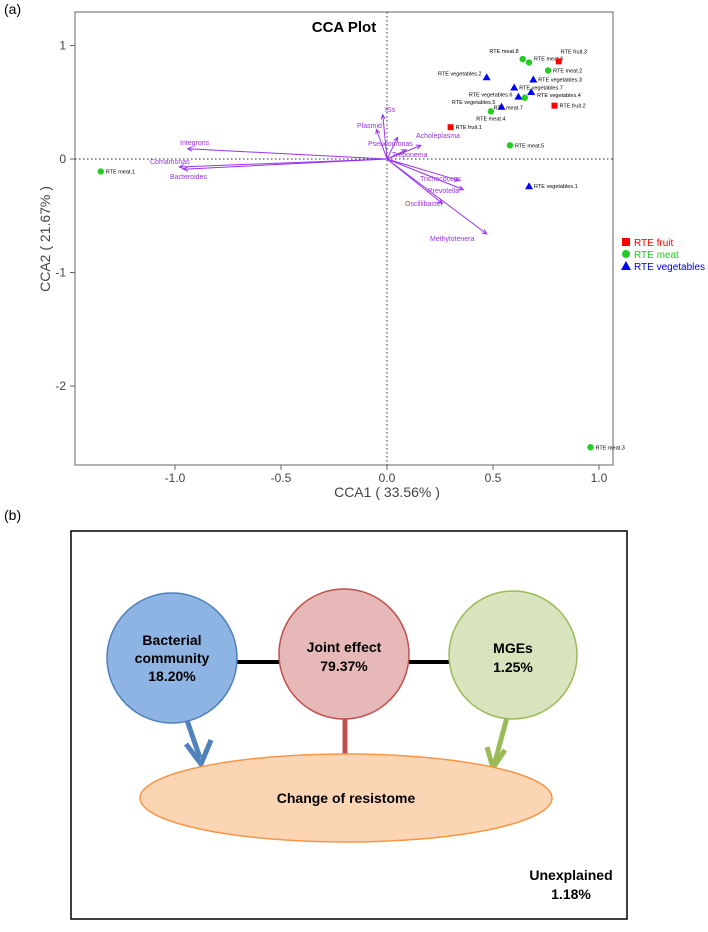 Image resolution: width=708 pixels, height=932 pixels. Describe the element at coordinates (559, 96) in the screenshot. I see `point-label: RTE vegetables.4` at that location.